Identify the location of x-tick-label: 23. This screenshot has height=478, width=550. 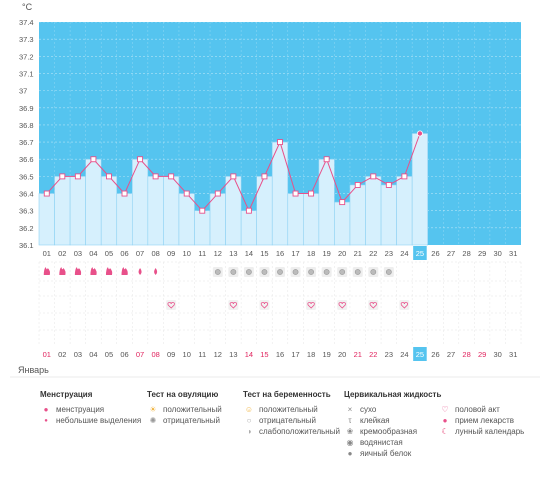
(389, 253).